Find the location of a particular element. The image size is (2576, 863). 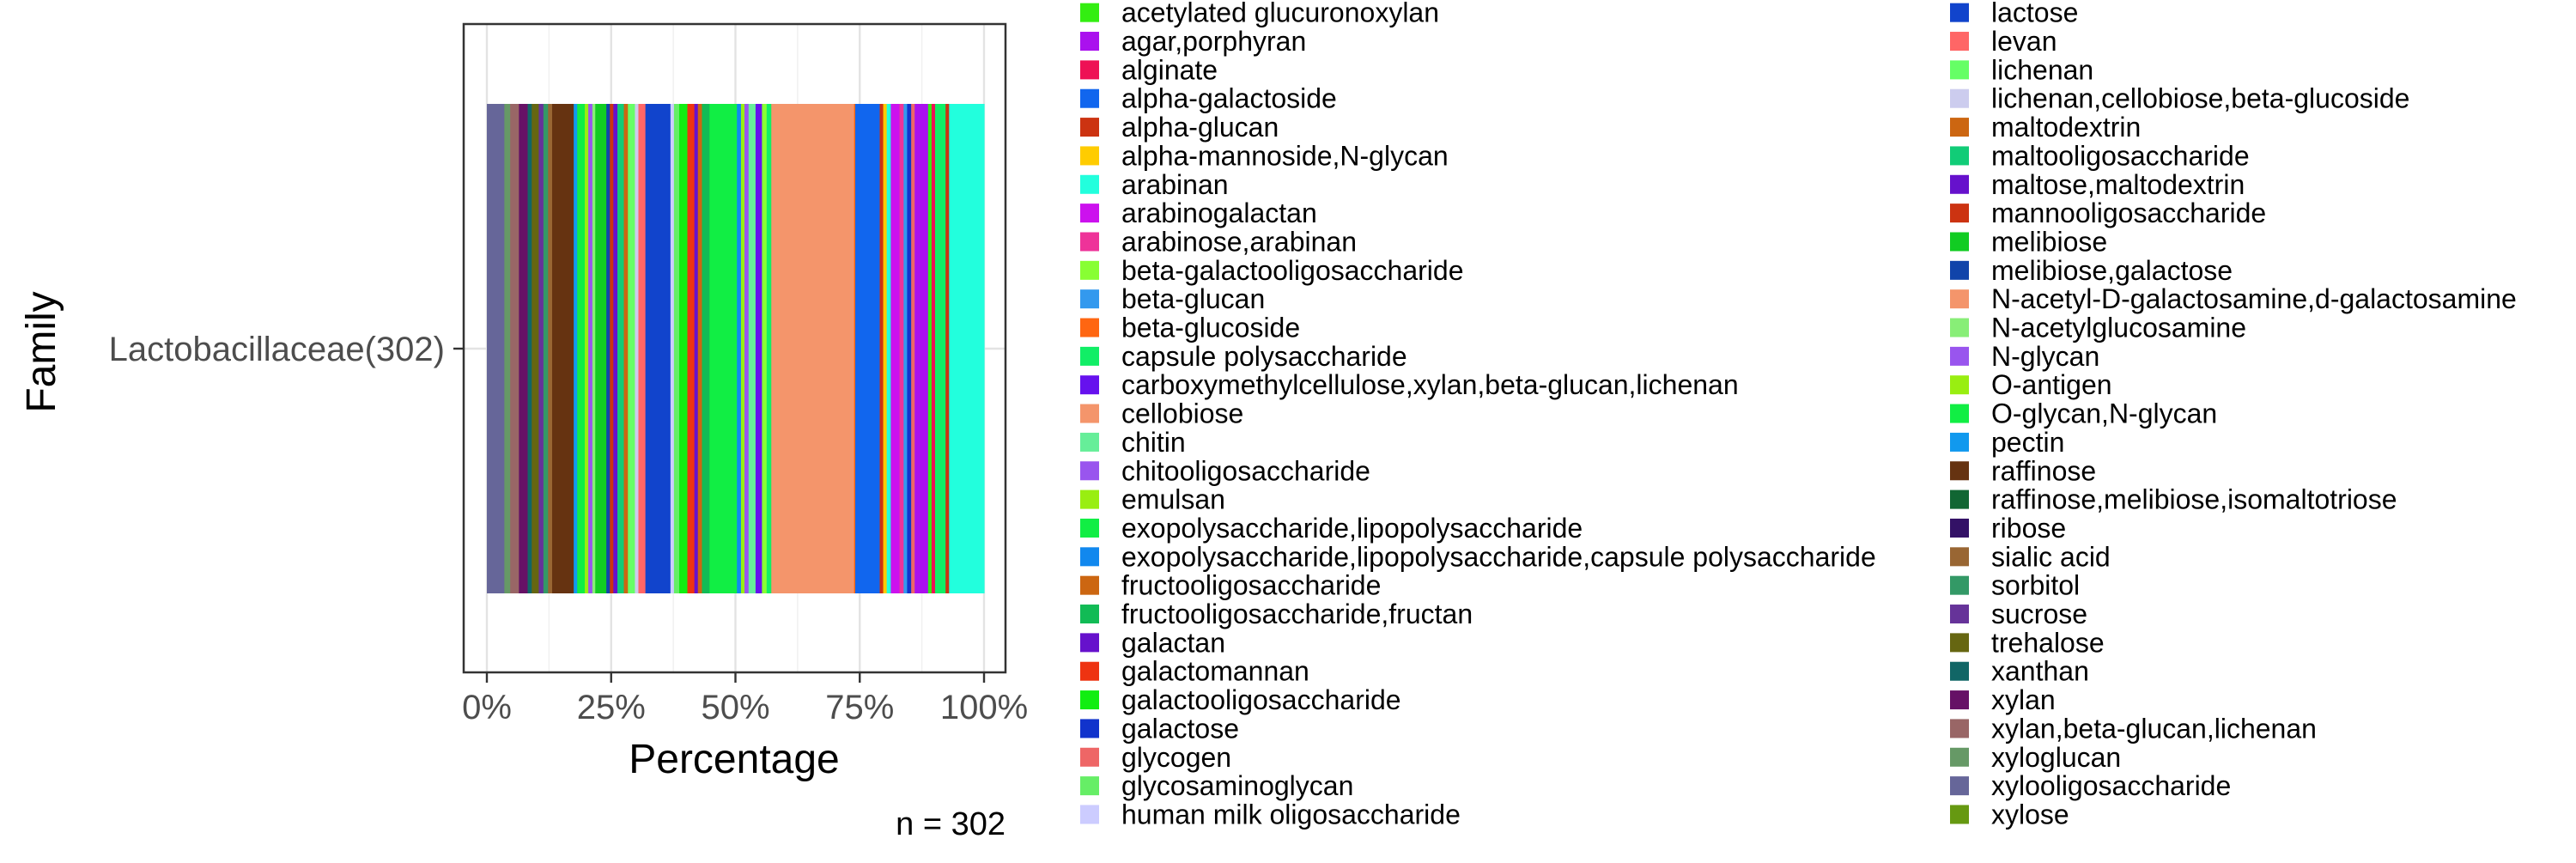

legend-item: xylooligosaccharide is located at coordinates (2090, 786).